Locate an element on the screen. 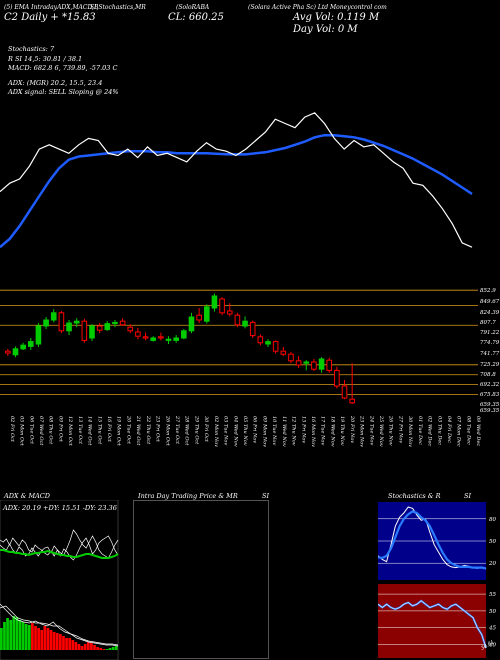 The width and height of the screenshot is (500, 660). intraday-title-suffix: SI is located at coordinates (266, 496).